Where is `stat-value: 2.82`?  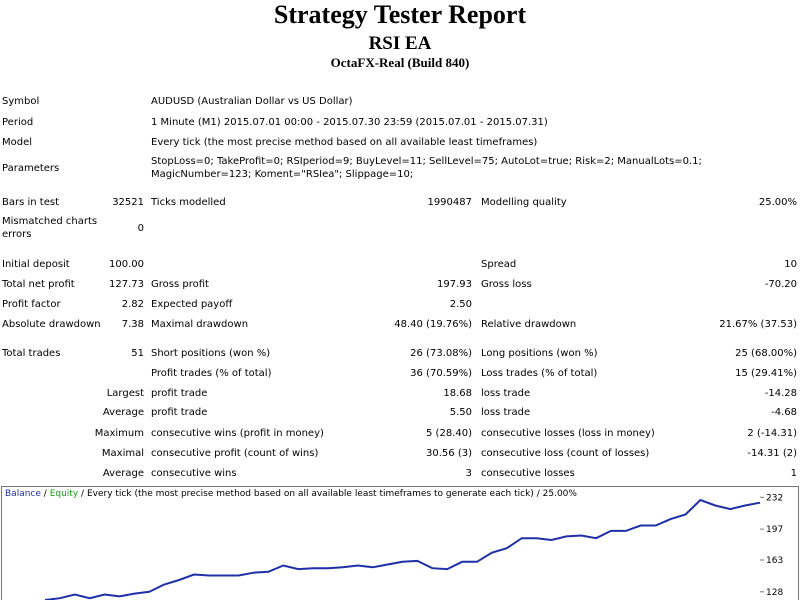 stat-value: 2.82 is located at coordinates (132, 304).